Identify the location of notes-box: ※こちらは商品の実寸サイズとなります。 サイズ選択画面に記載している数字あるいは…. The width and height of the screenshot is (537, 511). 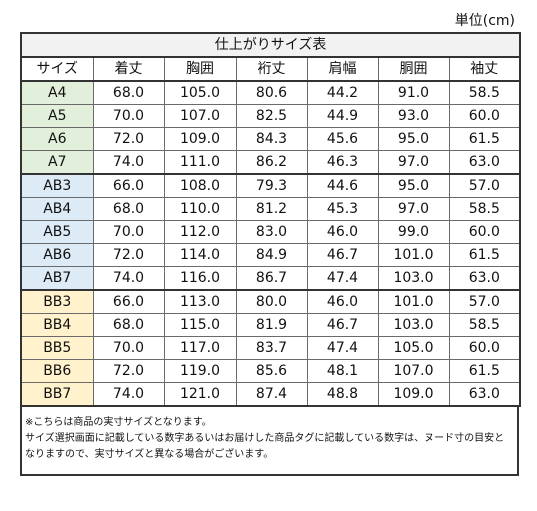
(269, 441).